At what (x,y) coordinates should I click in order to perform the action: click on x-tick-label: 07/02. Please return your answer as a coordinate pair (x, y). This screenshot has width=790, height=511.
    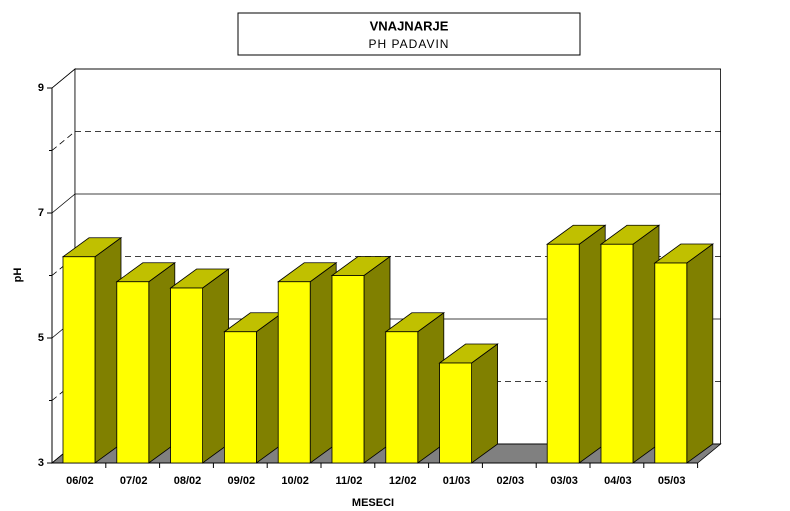
    Looking at the image, I should click on (134, 481).